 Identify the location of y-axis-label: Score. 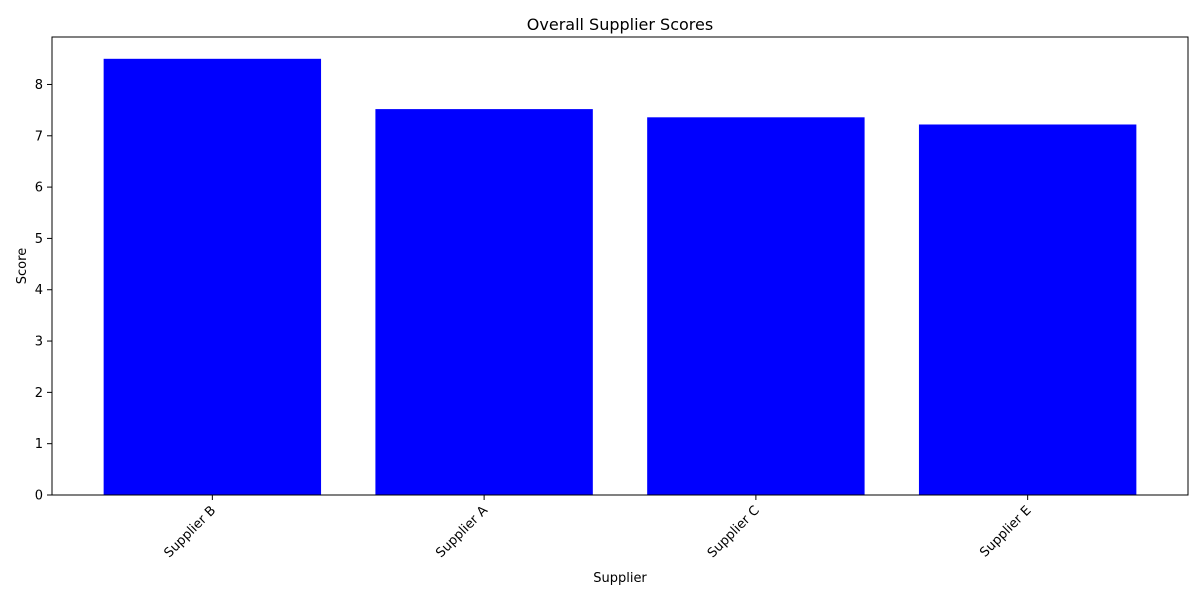
(22, 266).